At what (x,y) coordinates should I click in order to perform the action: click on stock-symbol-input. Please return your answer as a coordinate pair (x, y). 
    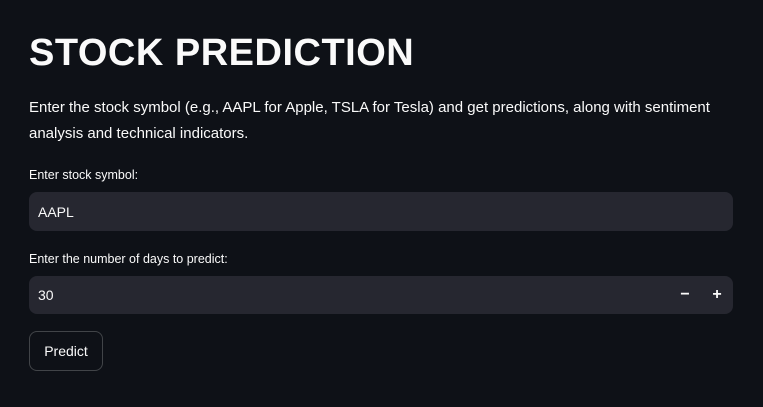
    Looking at the image, I should click on (381, 211).